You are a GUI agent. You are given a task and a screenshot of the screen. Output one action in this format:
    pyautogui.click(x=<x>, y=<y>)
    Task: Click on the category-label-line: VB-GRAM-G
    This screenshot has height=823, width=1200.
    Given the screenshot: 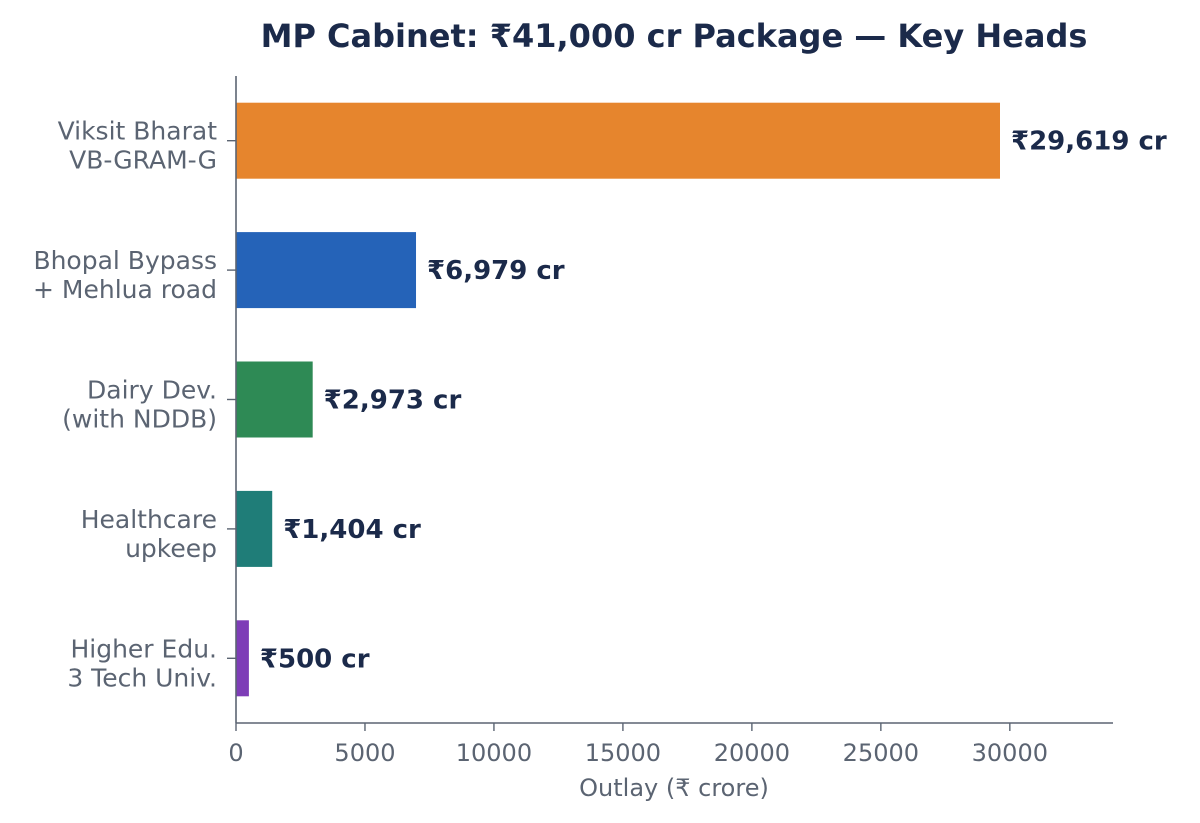 What is the action you would take?
    pyautogui.click(x=143, y=160)
    